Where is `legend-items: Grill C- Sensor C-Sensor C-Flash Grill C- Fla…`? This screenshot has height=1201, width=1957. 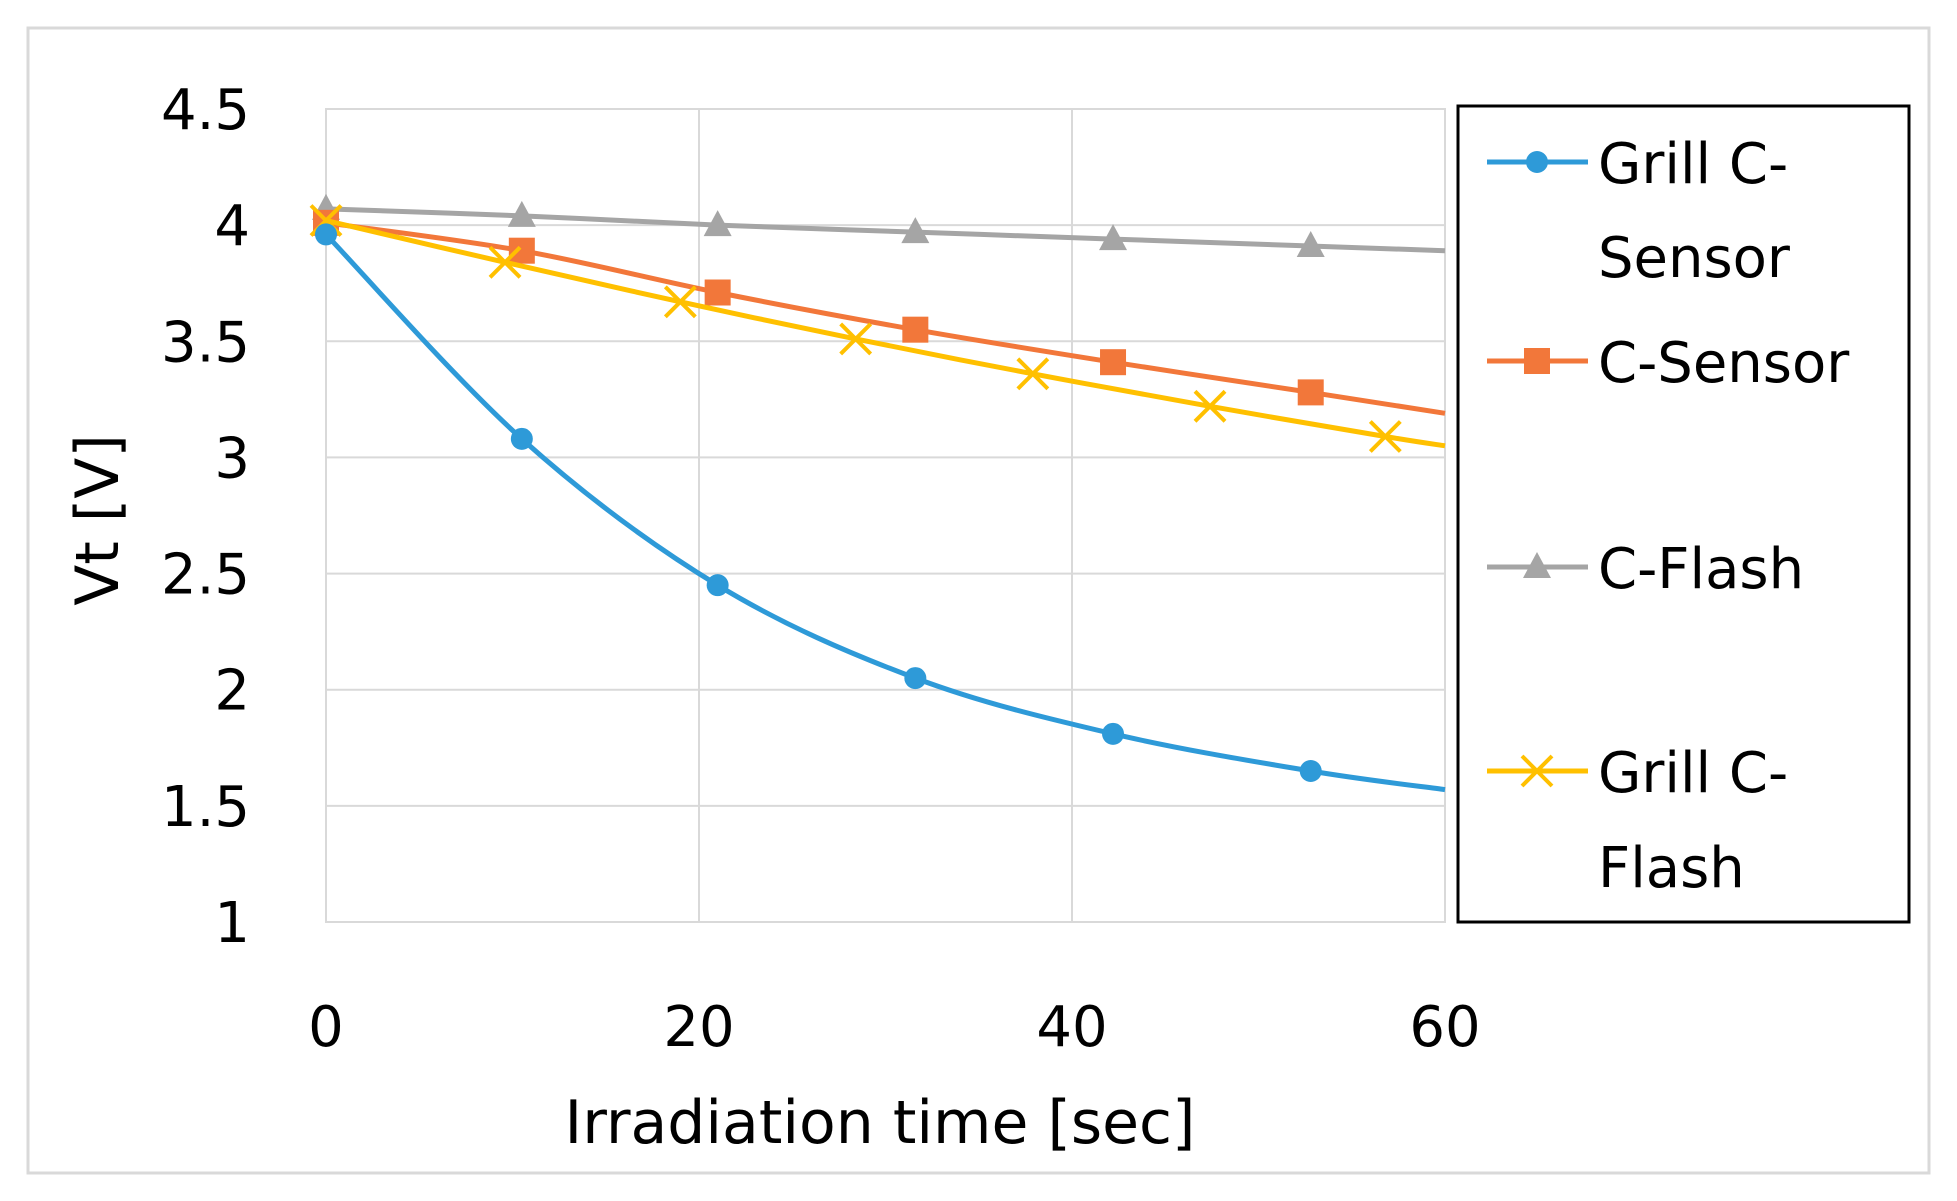
legend-items: Grill C- Sensor C-Sensor C-Flash Grill C- Fla… is located at coordinates (1668, 516).